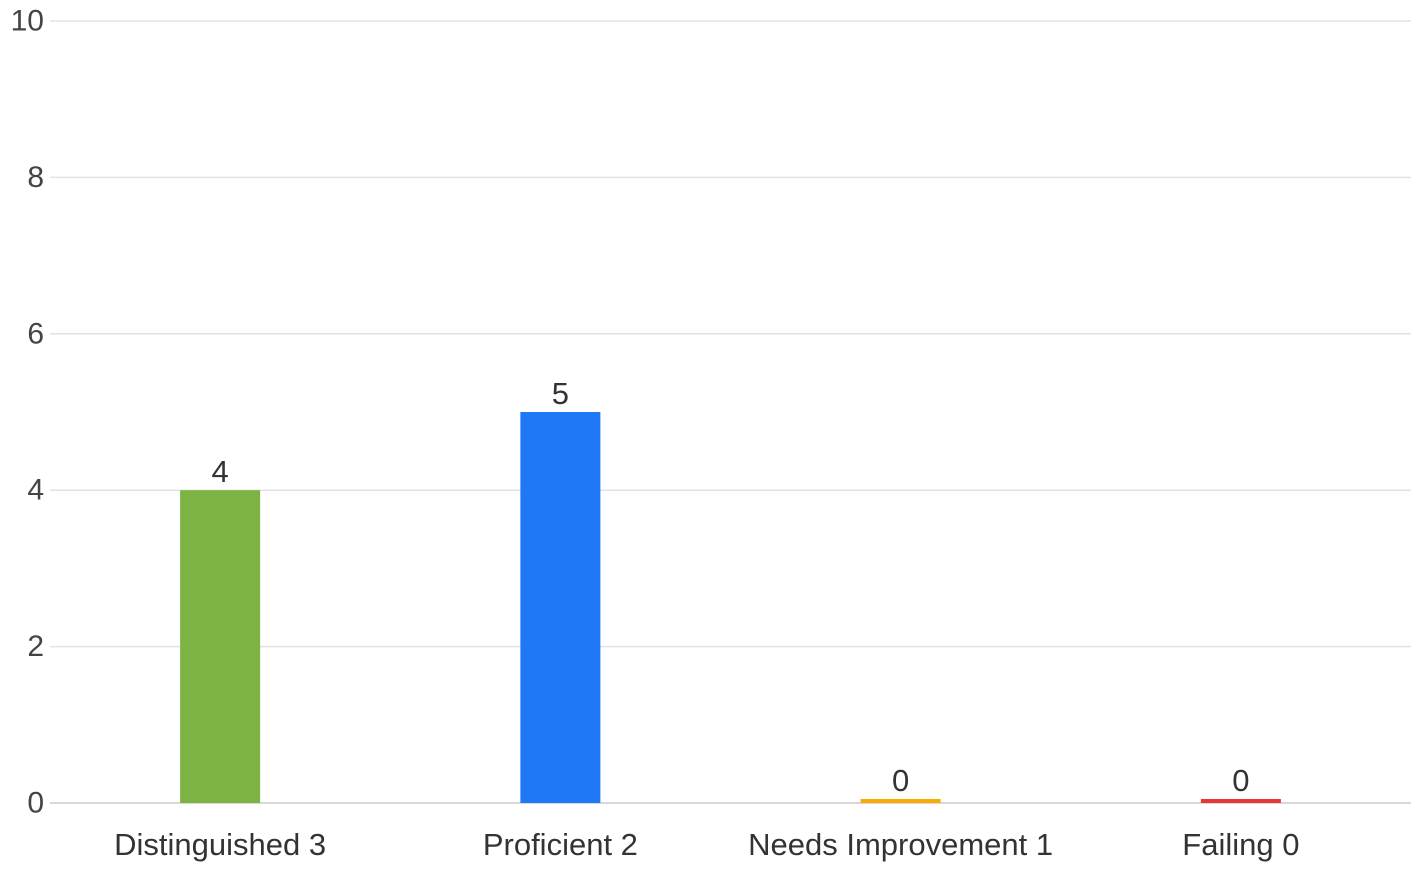 Image resolution: width=1421 pixels, height=890 pixels. Describe the element at coordinates (560, 393) in the screenshot. I see `data-label: 5` at that location.